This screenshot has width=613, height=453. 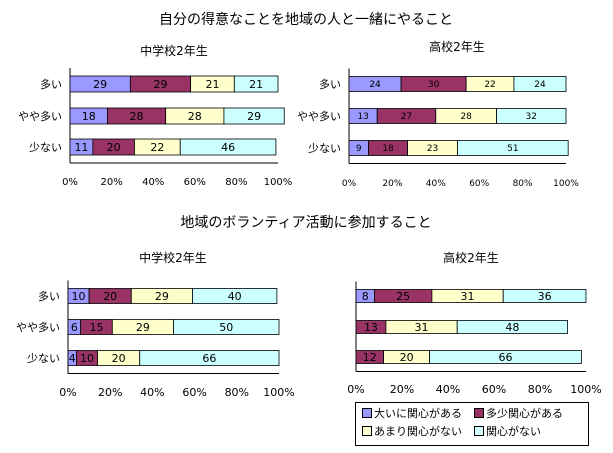 I want to click on data-label: 4, so click(x=72, y=358).